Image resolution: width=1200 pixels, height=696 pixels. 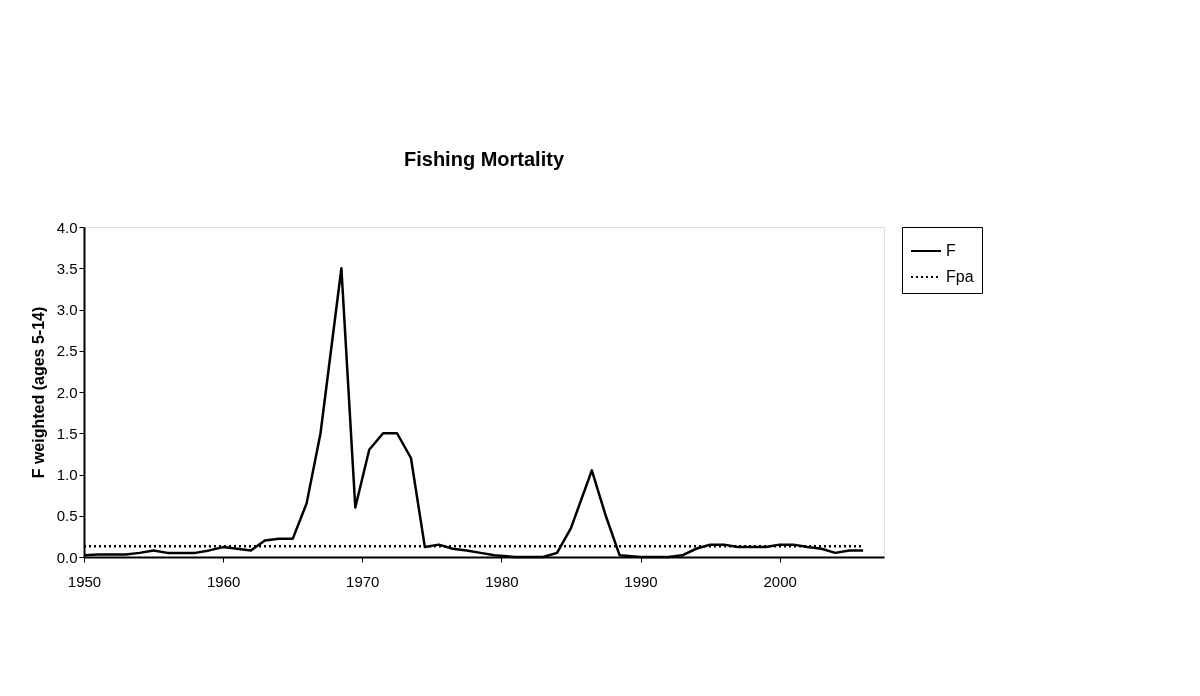 What do you see at coordinates (641, 581) in the screenshot?
I see `x-tick-label: 1990` at bounding box center [641, 581].